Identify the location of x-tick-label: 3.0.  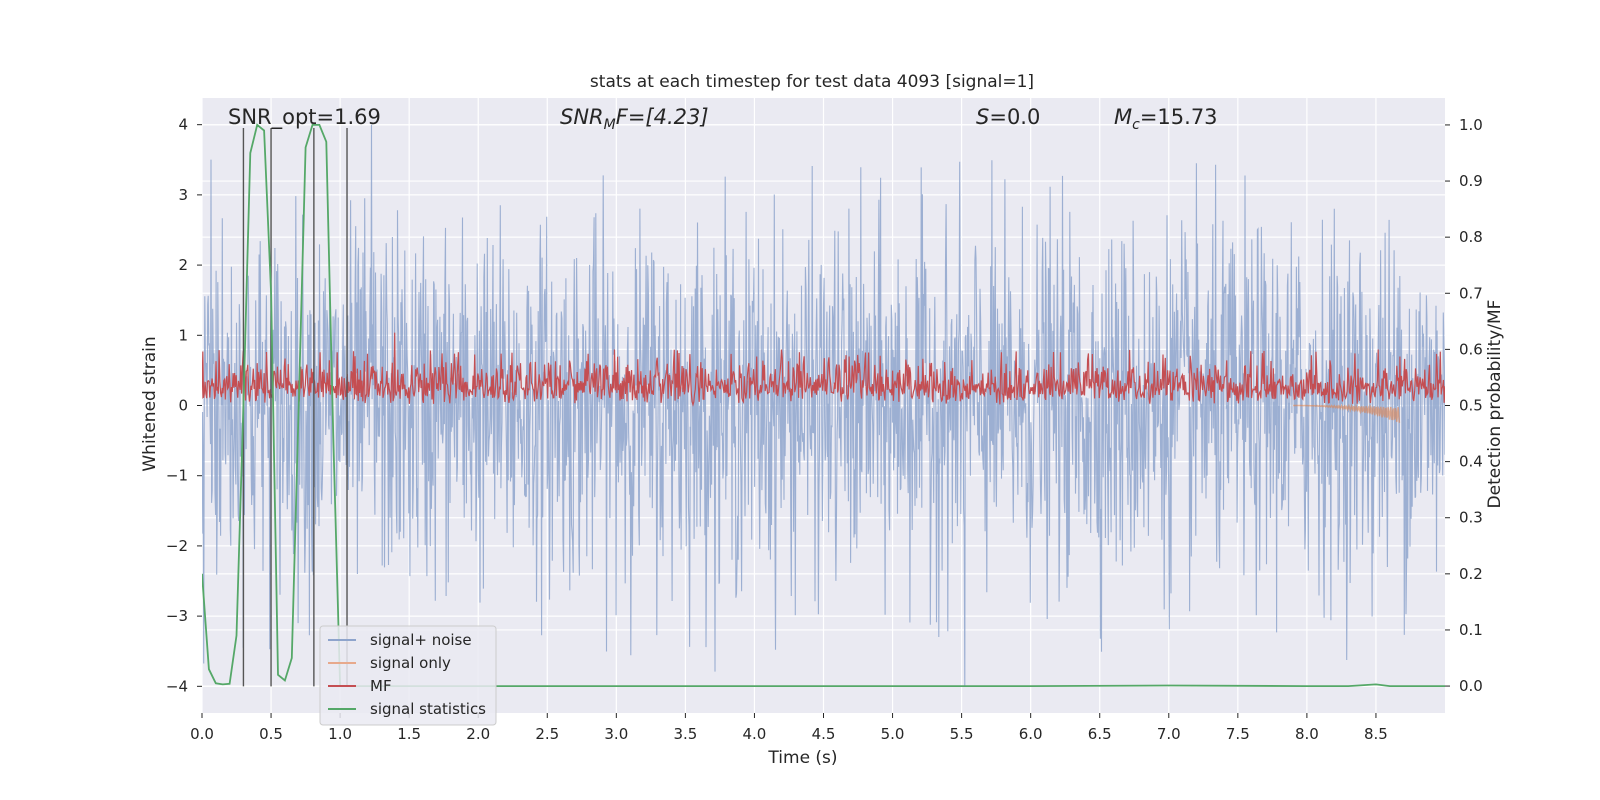
(616, 734).